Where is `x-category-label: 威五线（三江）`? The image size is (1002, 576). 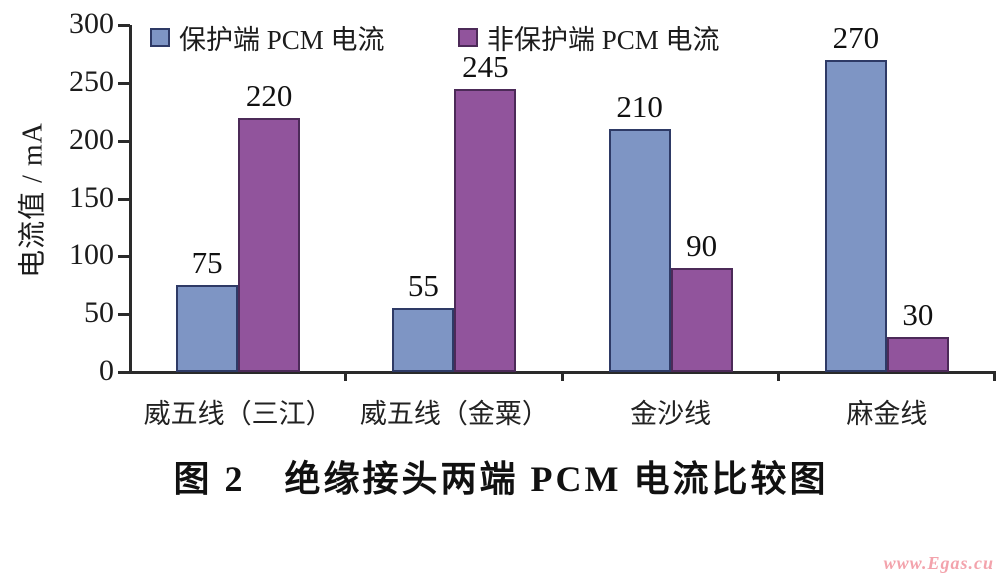
x-category-label: 威五线（三江） is located at coordinates (238, 414).